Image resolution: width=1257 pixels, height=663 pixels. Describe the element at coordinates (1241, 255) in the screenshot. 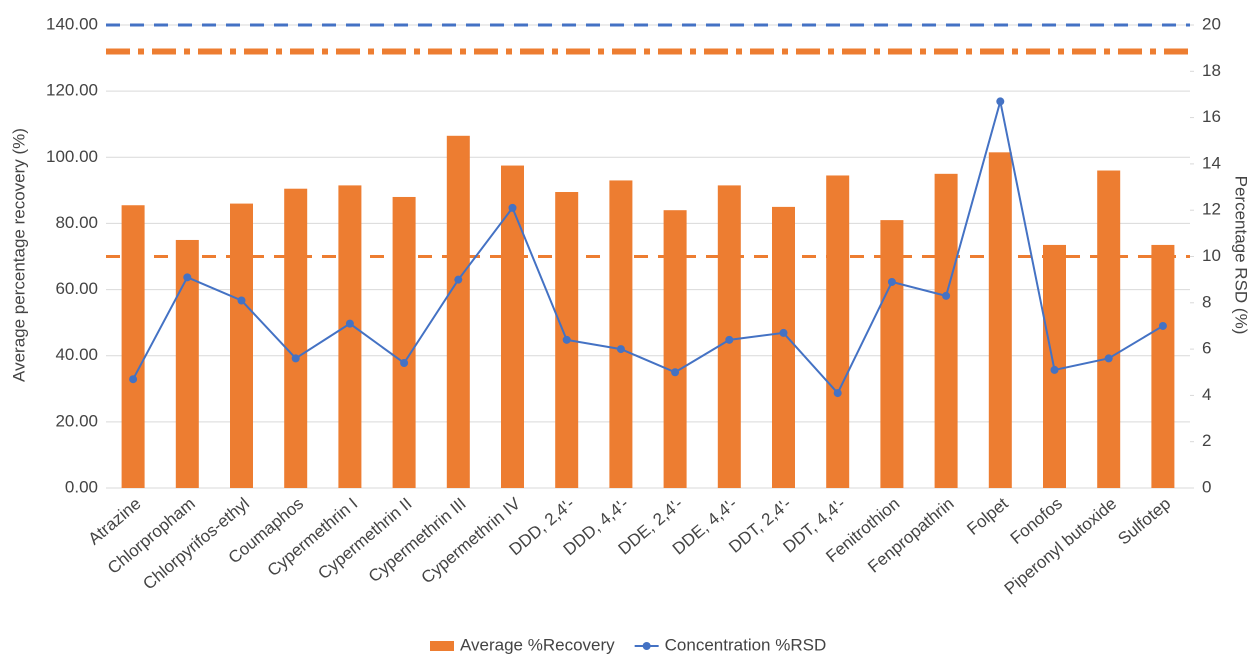

I see `y2-axis-title: Percentage RSD (%)` at that location.